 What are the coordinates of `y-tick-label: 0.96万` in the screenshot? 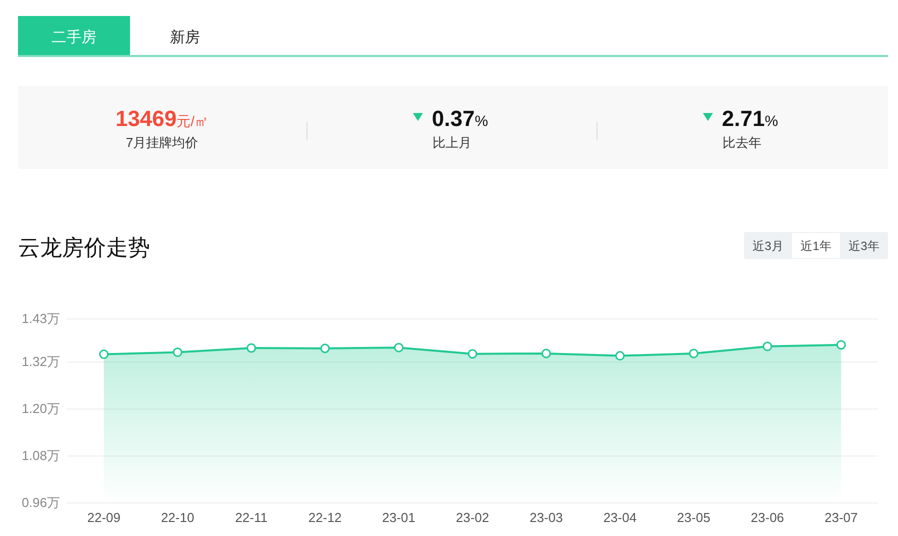 It's located at (41, 502).